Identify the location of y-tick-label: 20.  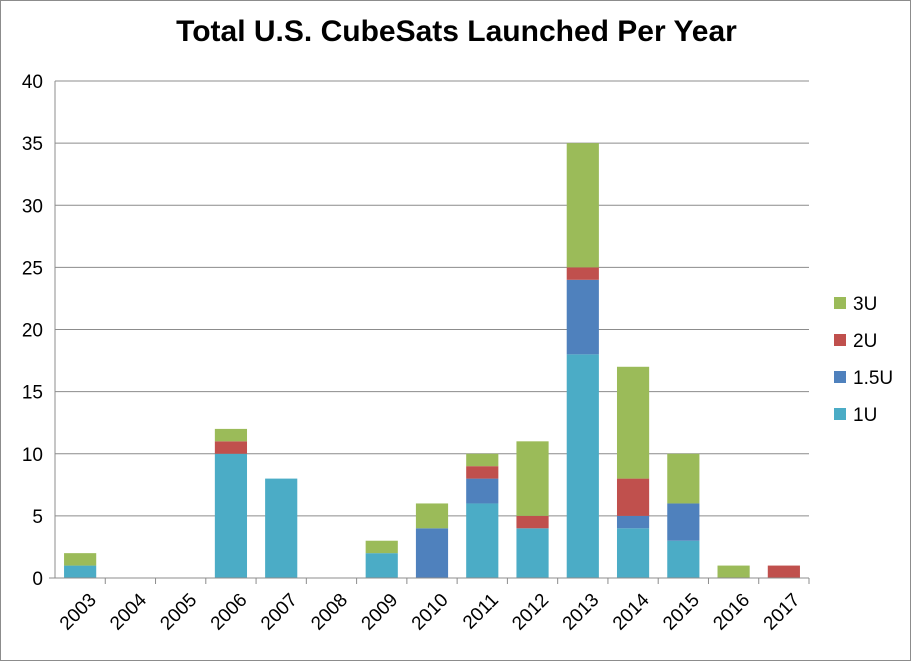
(32, 331).